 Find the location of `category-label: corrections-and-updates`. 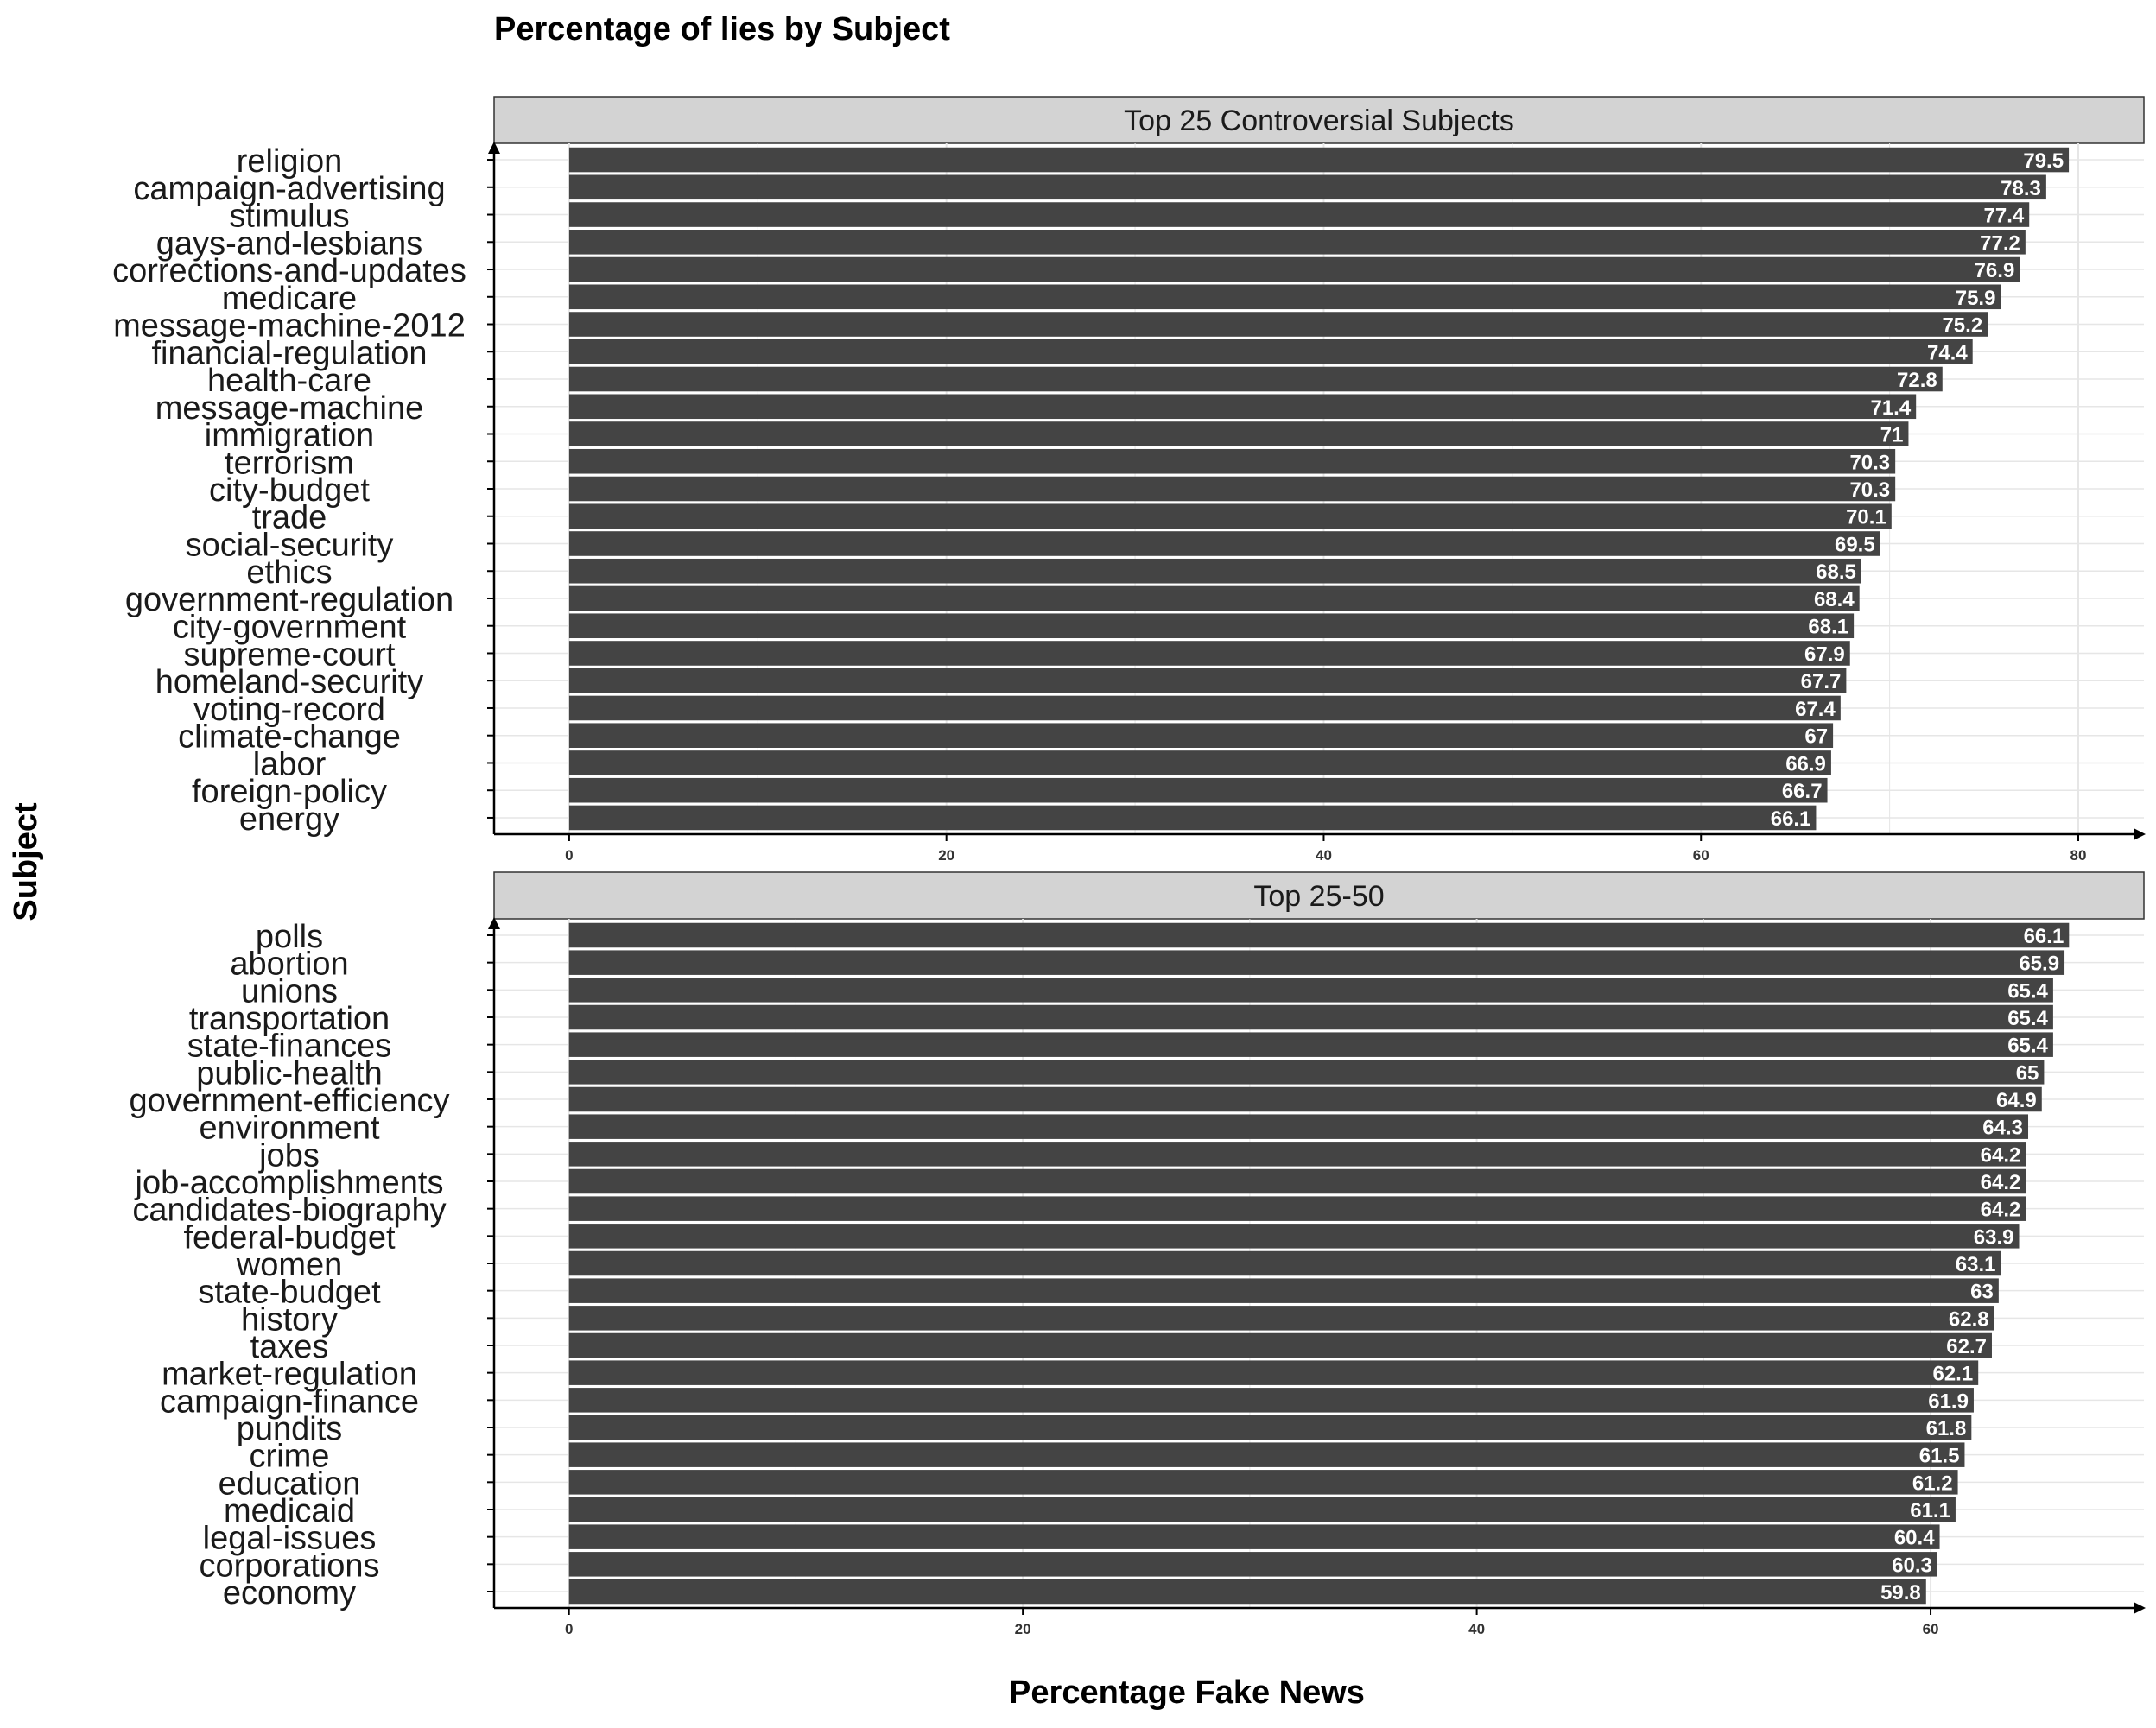

category-label: corrections-and-updates is located at coordinates (289, 271).